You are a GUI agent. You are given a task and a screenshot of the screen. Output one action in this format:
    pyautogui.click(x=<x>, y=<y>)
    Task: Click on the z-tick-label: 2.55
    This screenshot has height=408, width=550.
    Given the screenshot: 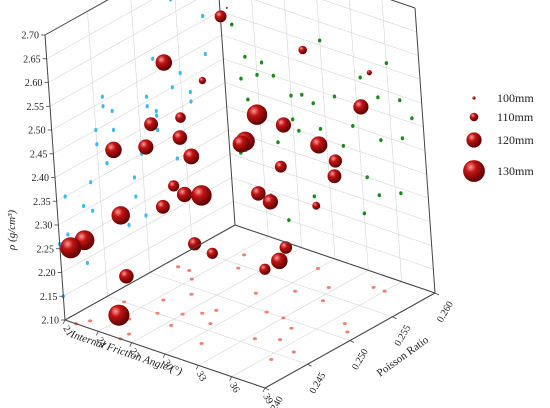 What is the action you would take?
    pyautogui.click(x=36, y=107)
    